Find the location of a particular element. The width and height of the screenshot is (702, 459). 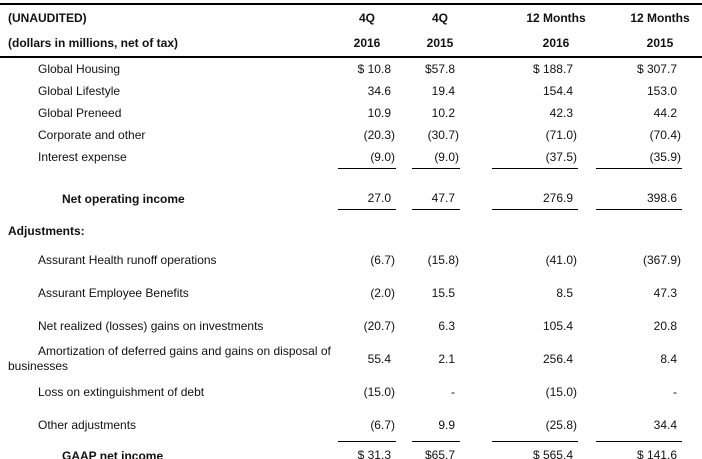

cell-value: 398.6 is located at coordinates (639, 189).